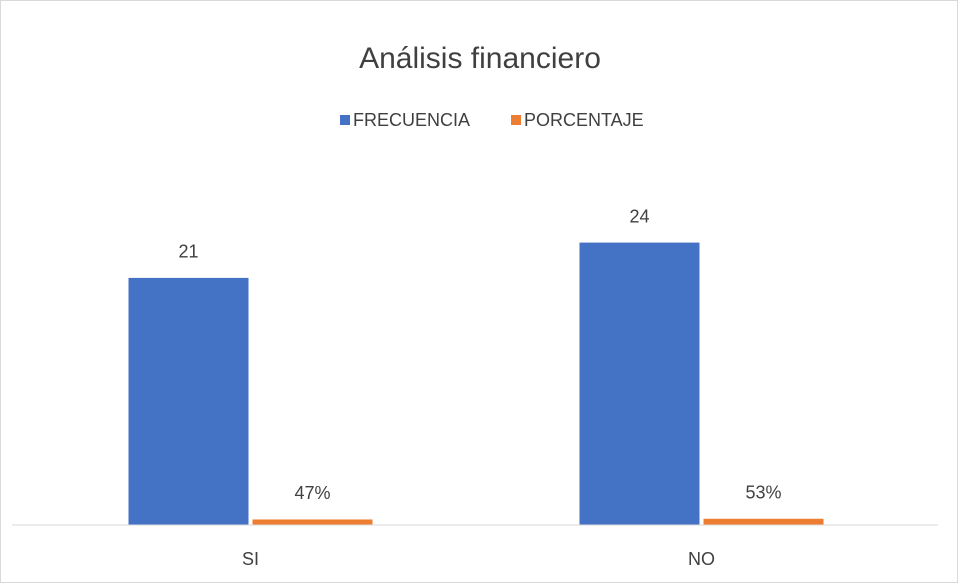 This screenshot has width=958, height=583. I want to click on x-tick-label: SI, so click(250, 559).